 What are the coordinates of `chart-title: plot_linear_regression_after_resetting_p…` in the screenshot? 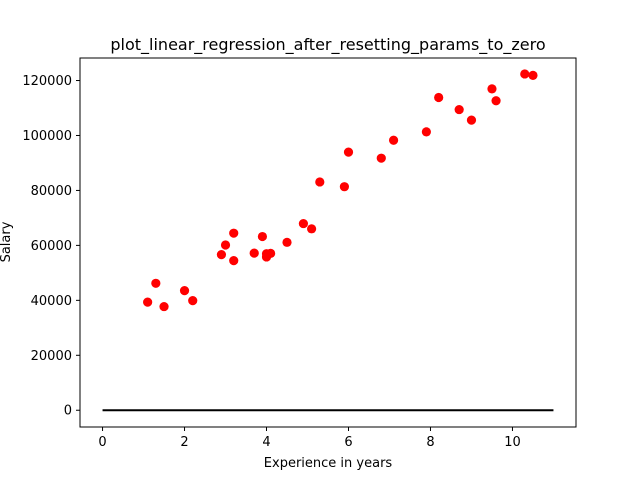 It's located at (327, 45).